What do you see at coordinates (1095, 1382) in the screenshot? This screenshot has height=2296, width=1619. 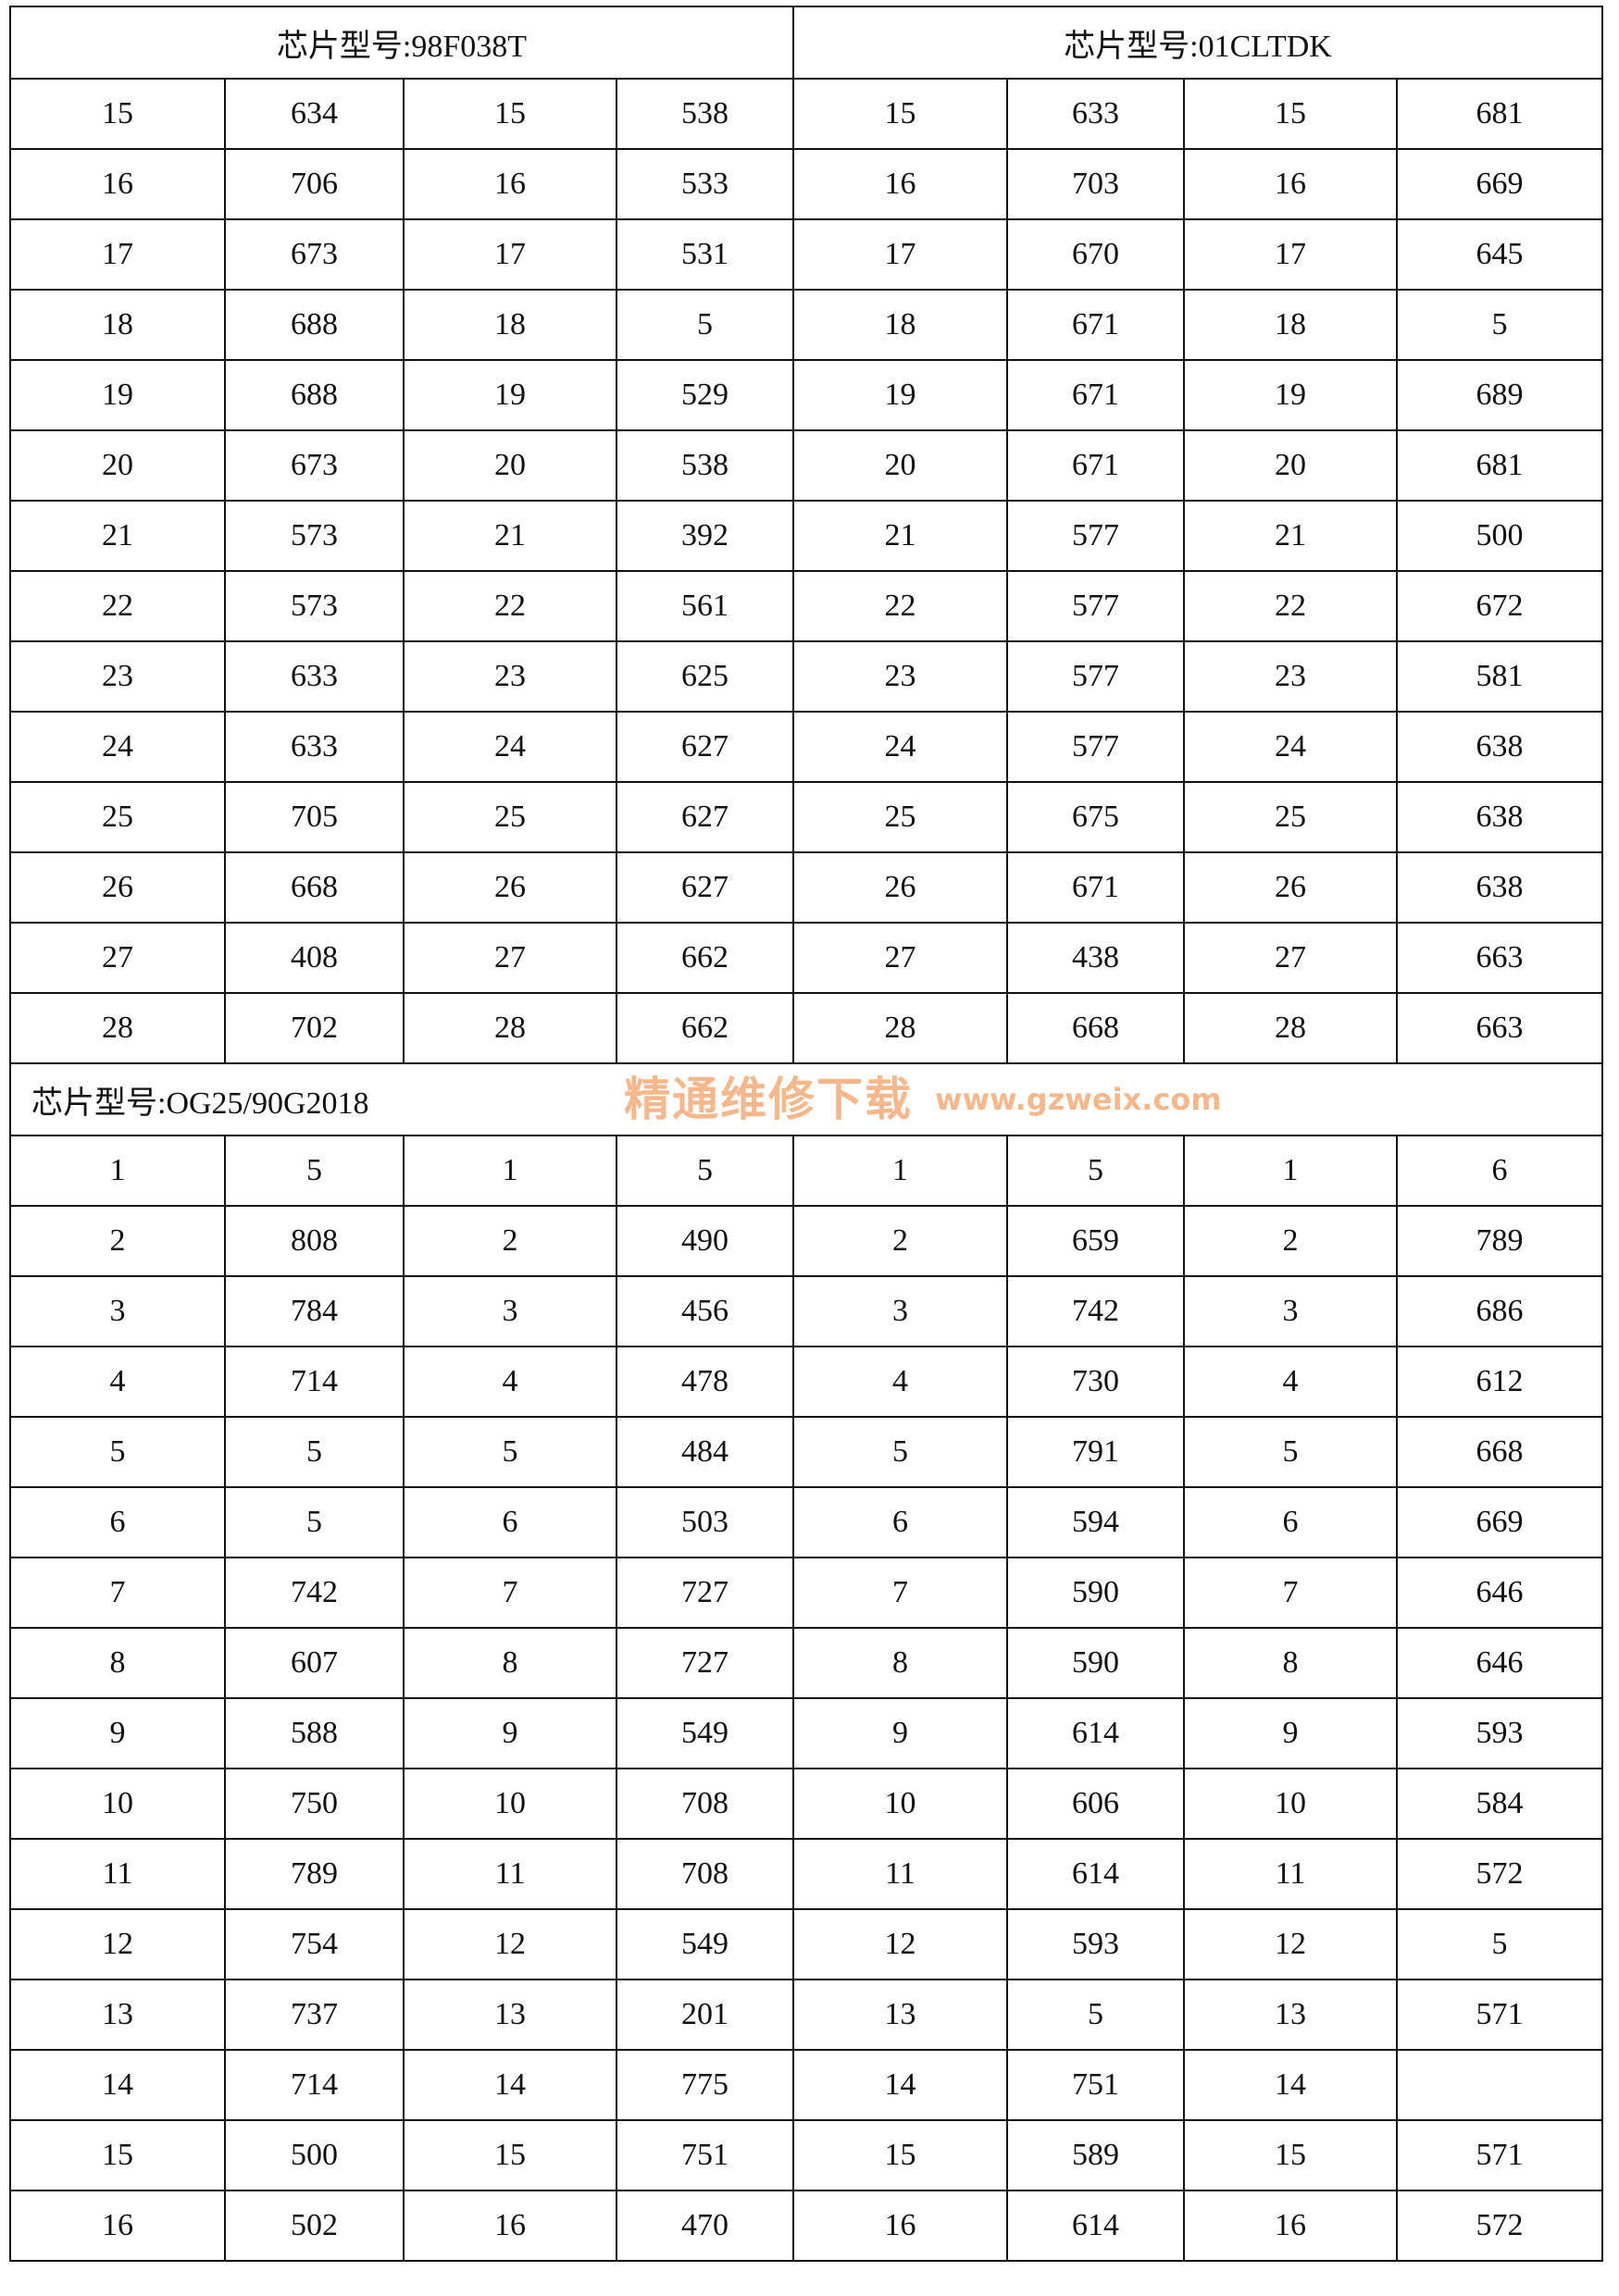 I see `value-cell: 730` at bounding box center [1095, 1382].